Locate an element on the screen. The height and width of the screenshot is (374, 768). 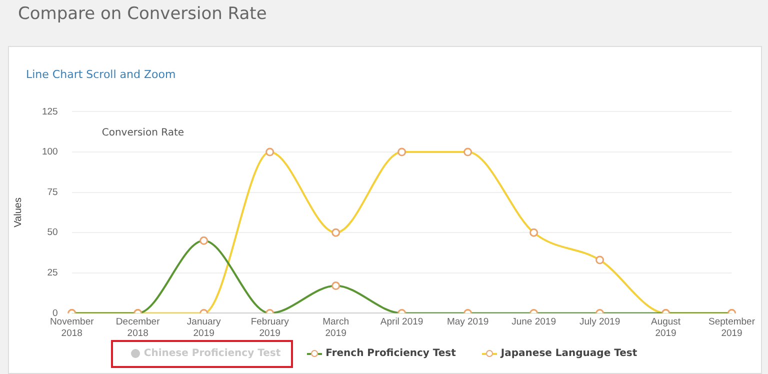
x-tick-label: August 2019 is located at coordinates (665, 327).